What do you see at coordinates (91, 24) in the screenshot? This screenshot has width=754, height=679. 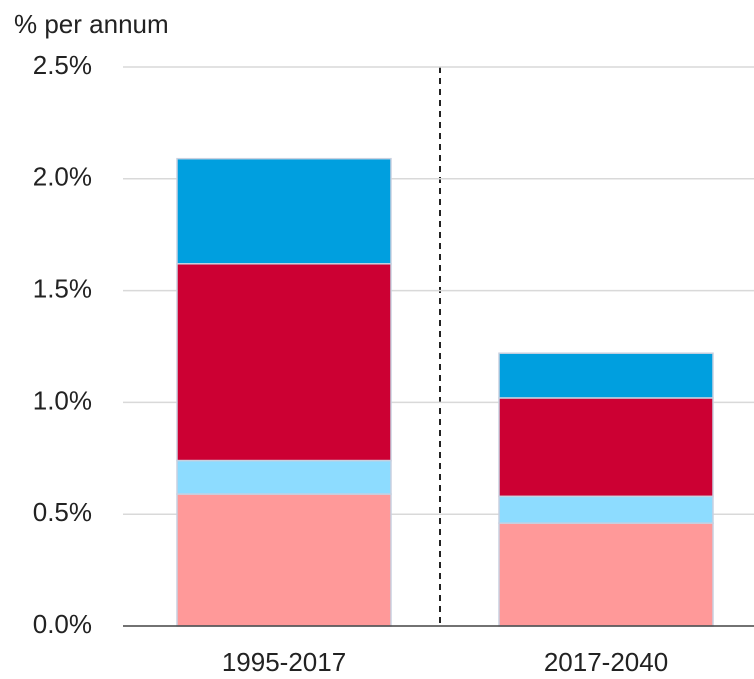 I see `y-axis-label: % per annum` at bounding box center [91, 24].